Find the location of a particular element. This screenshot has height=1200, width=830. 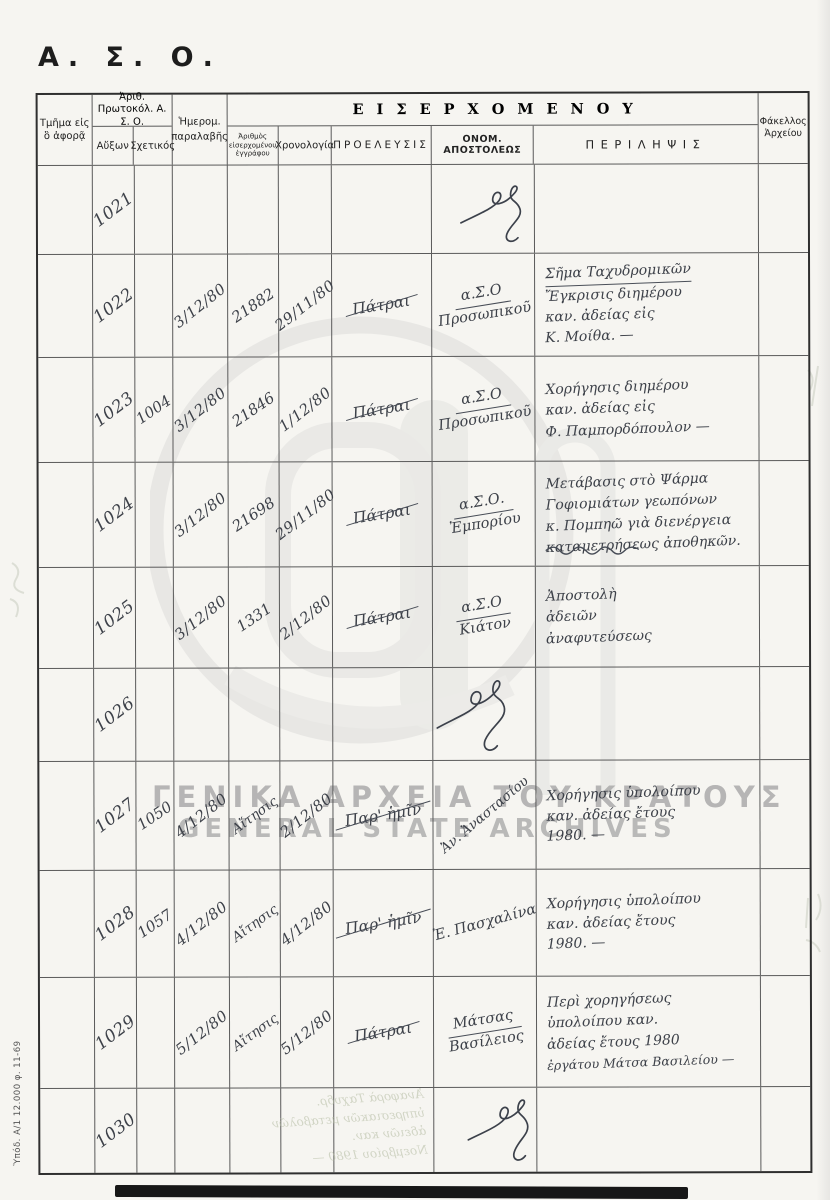

incoming-number: 1331 is located at coordinates (254, 617).